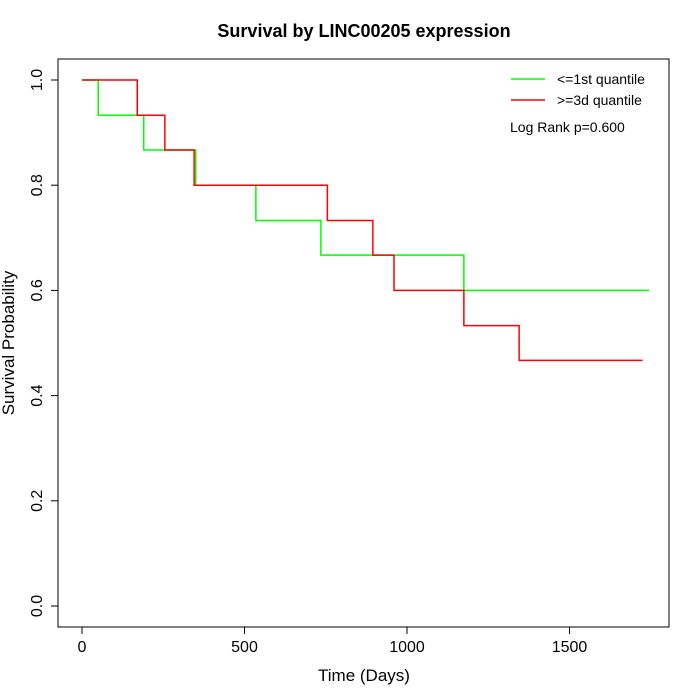 Image resolution: width=700 pixels, height=700 pixels. I want to click on x-tick-label: 1000, so click(407, 647).